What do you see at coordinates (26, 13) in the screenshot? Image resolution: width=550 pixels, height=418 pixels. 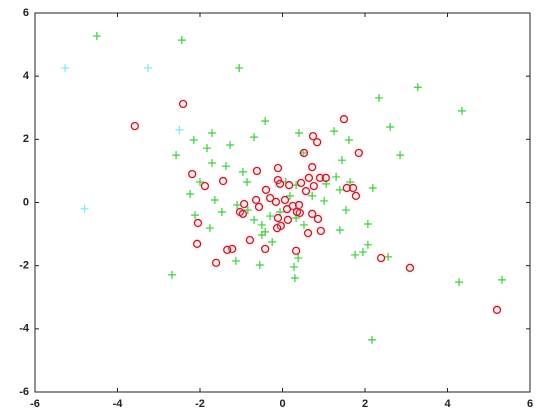 I see `y-tick-label: 6` at bounding box center [26, 13].